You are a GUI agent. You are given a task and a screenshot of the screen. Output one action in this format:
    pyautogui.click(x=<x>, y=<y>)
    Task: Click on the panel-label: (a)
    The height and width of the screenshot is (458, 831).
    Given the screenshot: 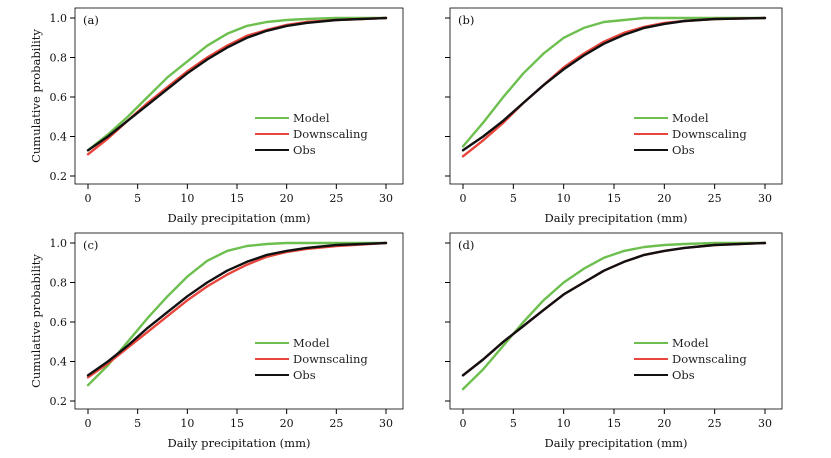 What is the action you would take?
    pyautogui.click(x=91, y=20)
    